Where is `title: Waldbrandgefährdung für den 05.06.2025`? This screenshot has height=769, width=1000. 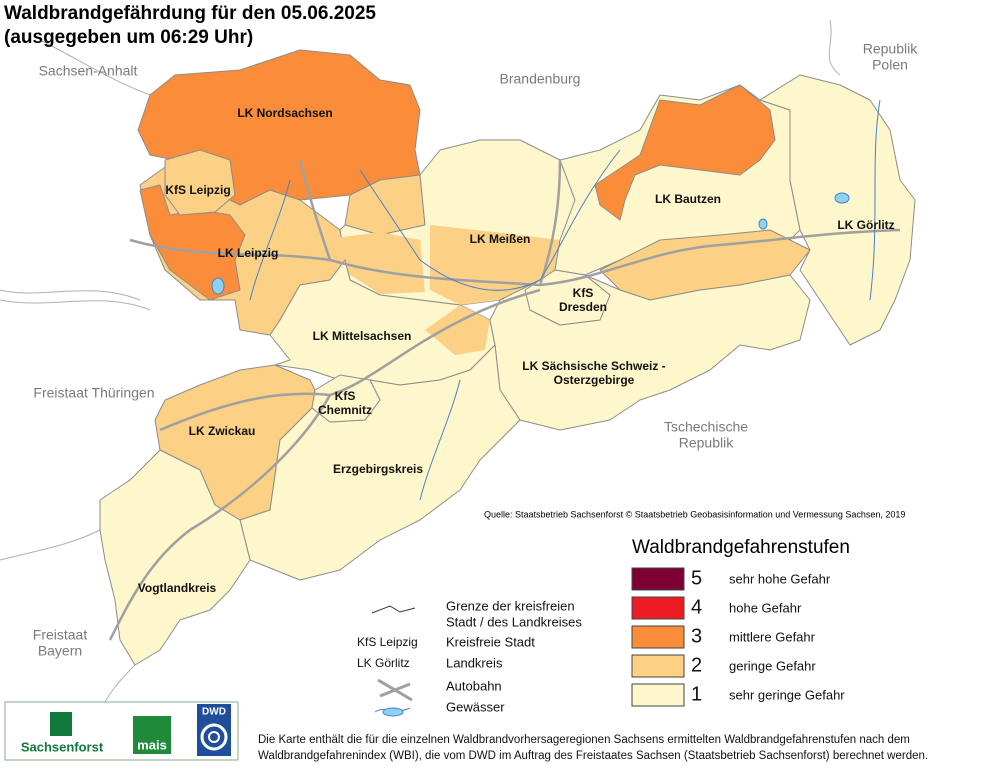
title: Waldbrandgefährdung für den 05.06.2025 is located at coordinates (190, 13).